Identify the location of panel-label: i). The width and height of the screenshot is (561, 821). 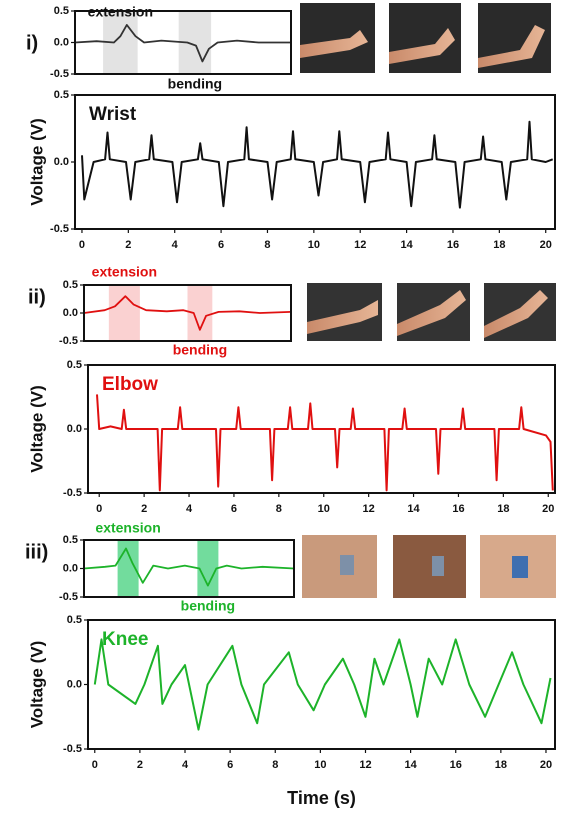
(32, 43).